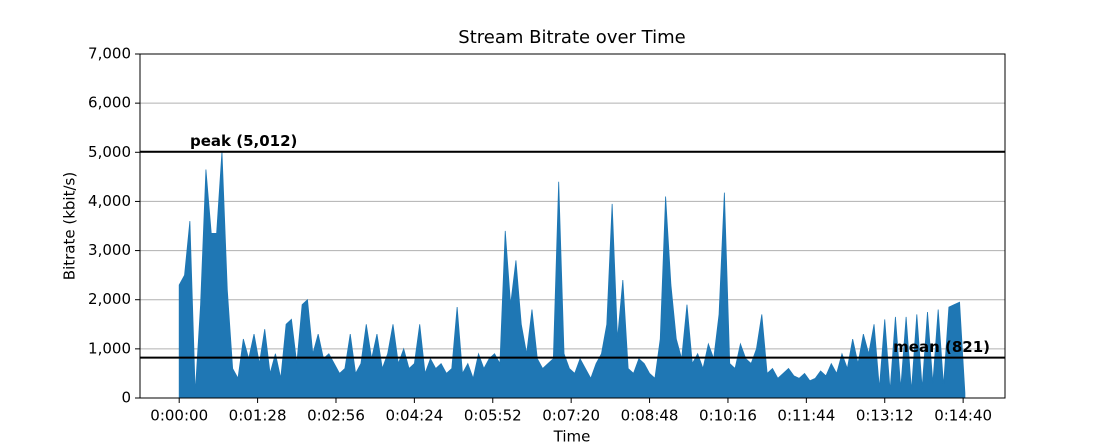 The height and width of the screenshot is (447, 1118). Describe the element at coordinates (493, 416) in the screenshot. I see `x-tick-label: 0:05:52` at that location.